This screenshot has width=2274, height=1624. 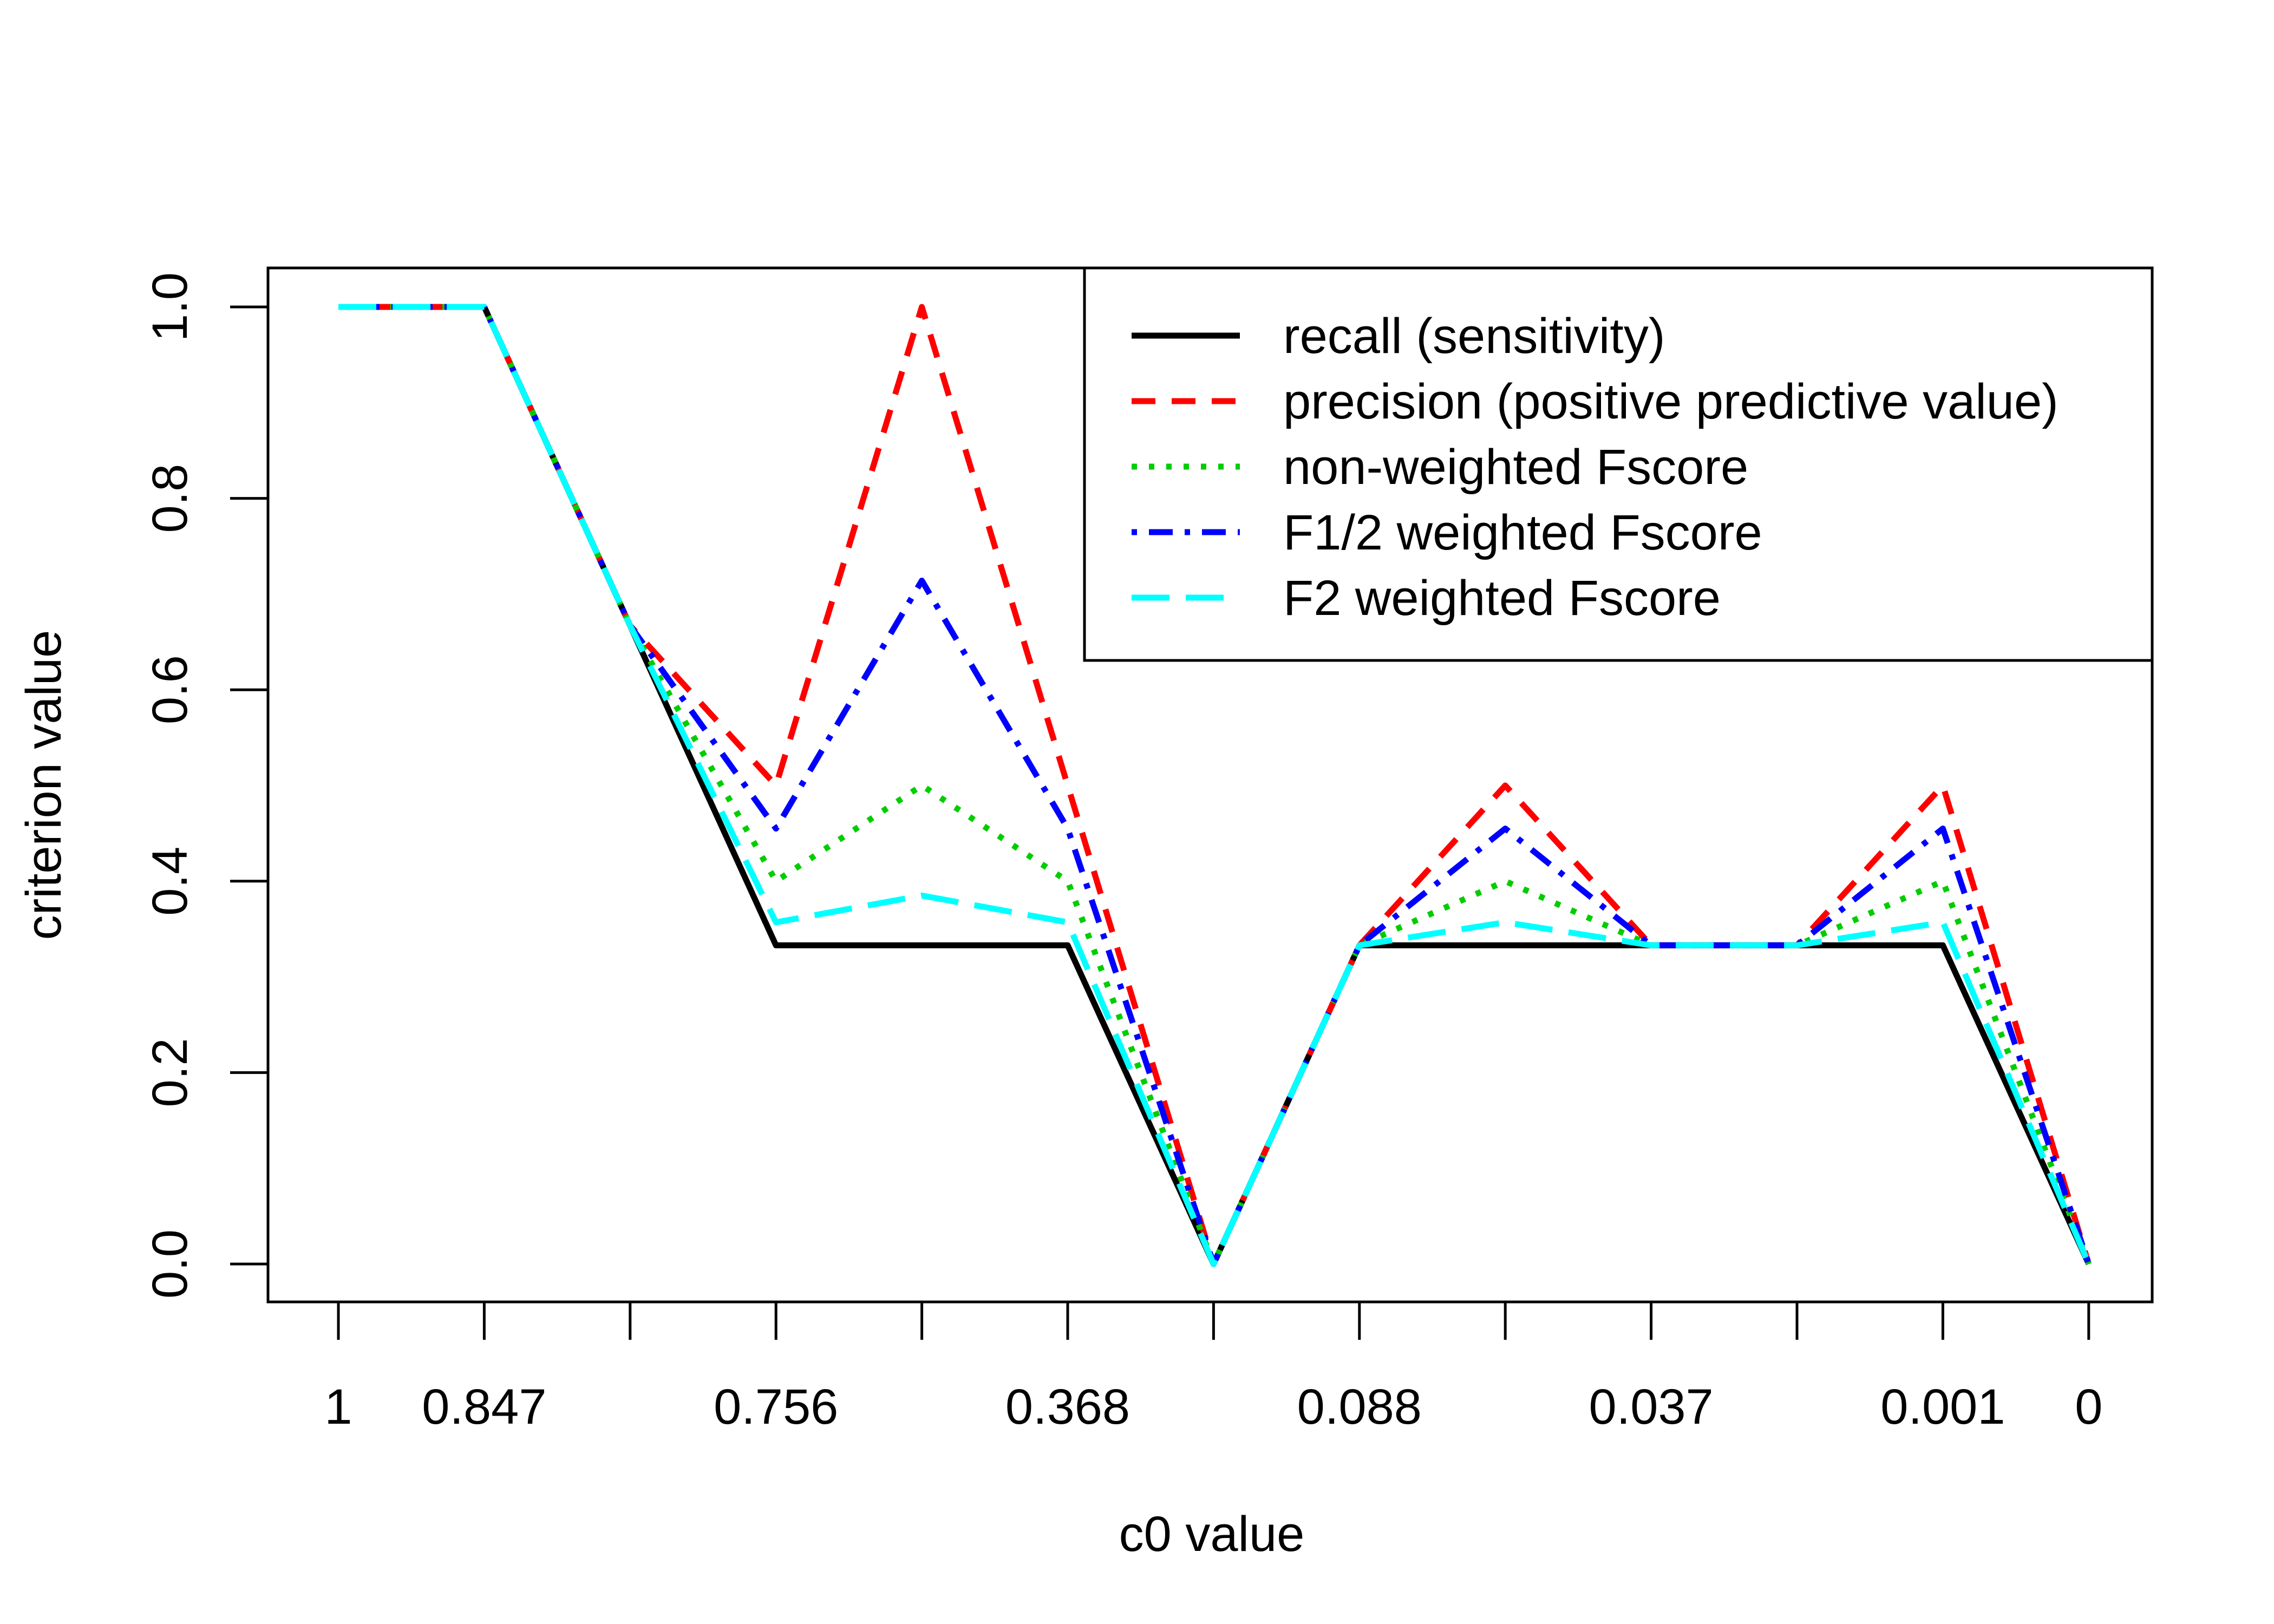 I want to click on x-tick-label: 0.756, so click(x=776, y=1407).